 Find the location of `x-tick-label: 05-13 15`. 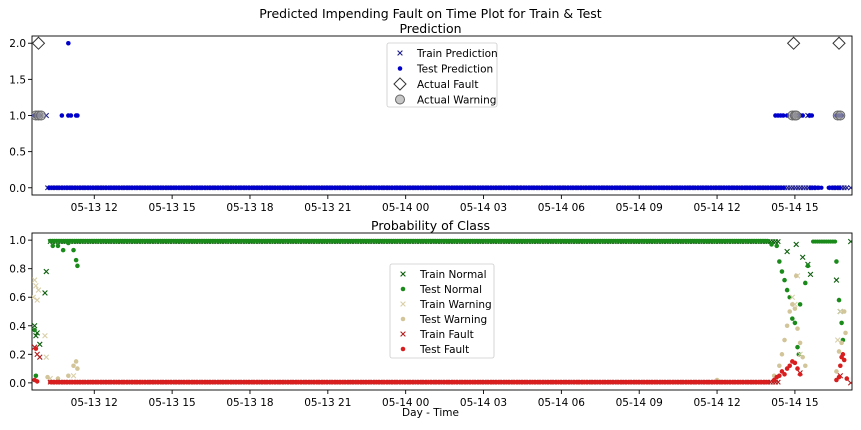

x-tick-label: 05-13 15 is located at coordinates (172, 403).